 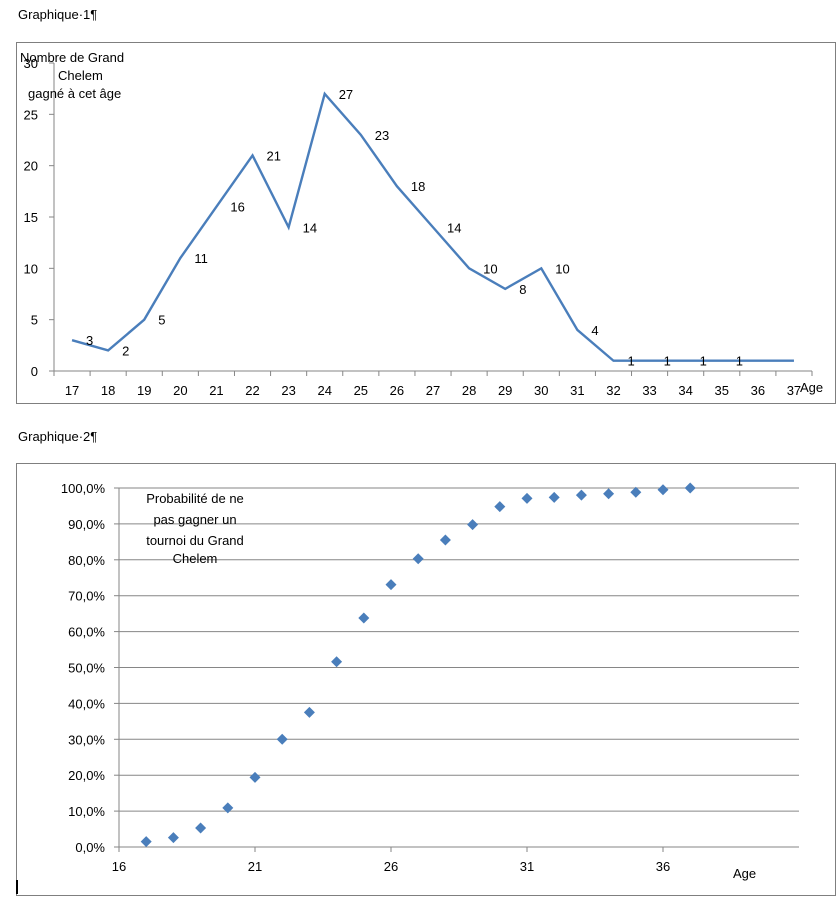 I want to click on annotation-text: tournoi du Grand, so click(x=195, y=540).